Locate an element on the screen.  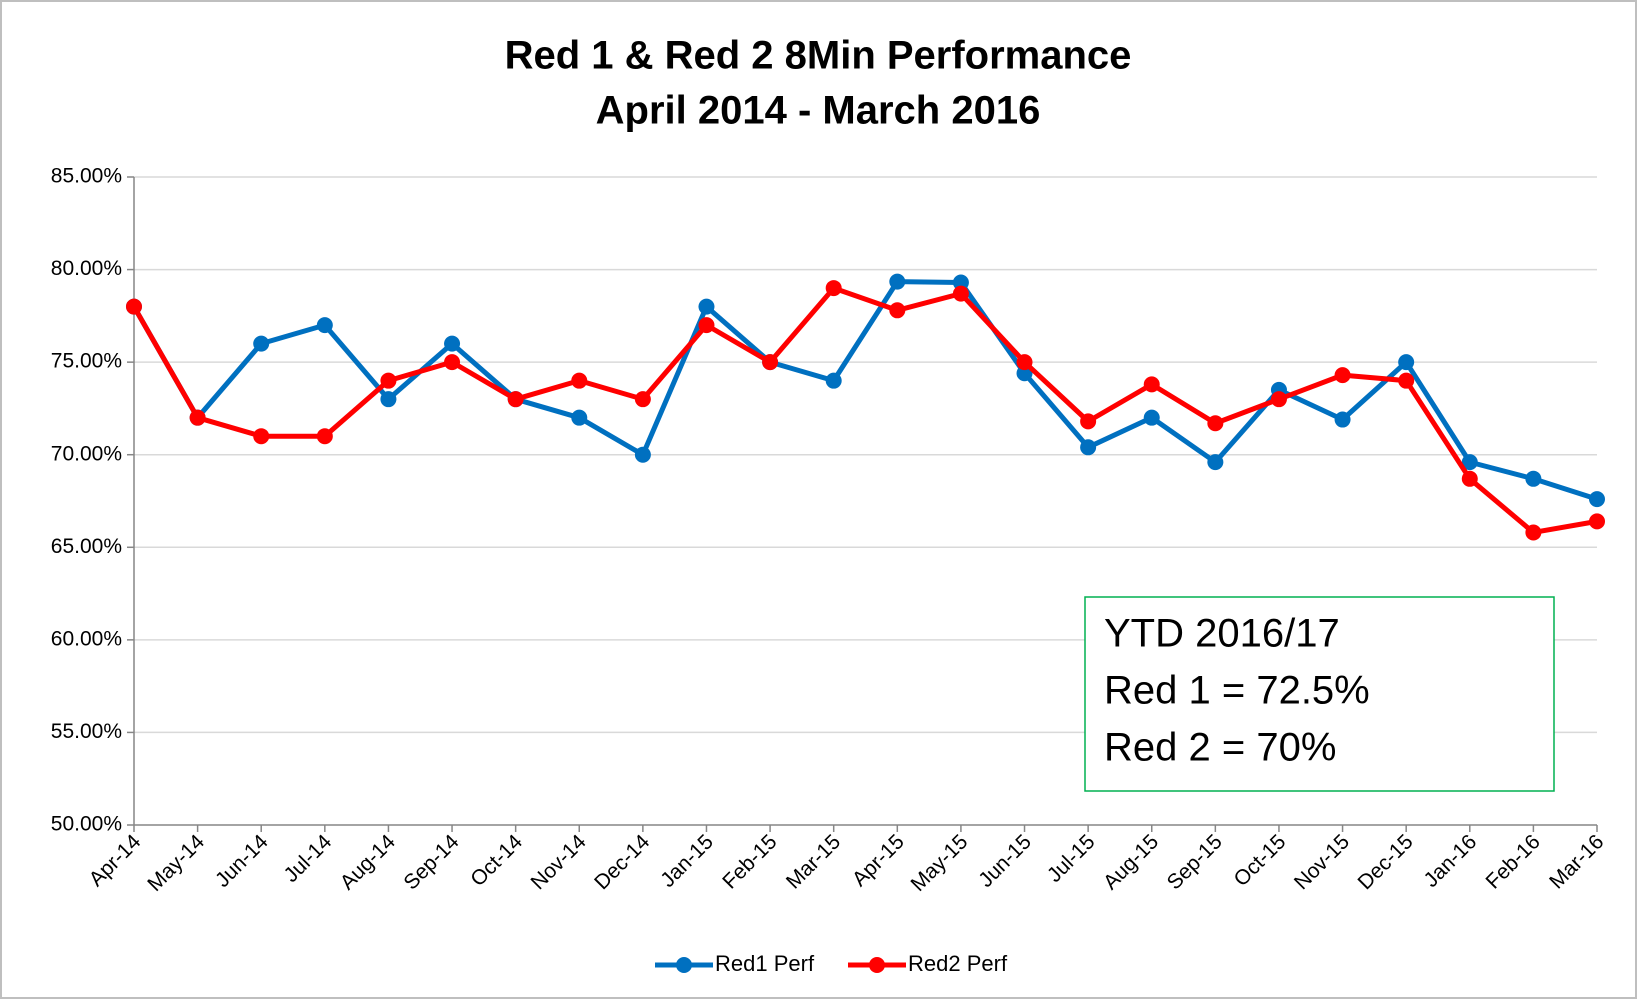
annotation-box is located at coordinates (1319, 694).